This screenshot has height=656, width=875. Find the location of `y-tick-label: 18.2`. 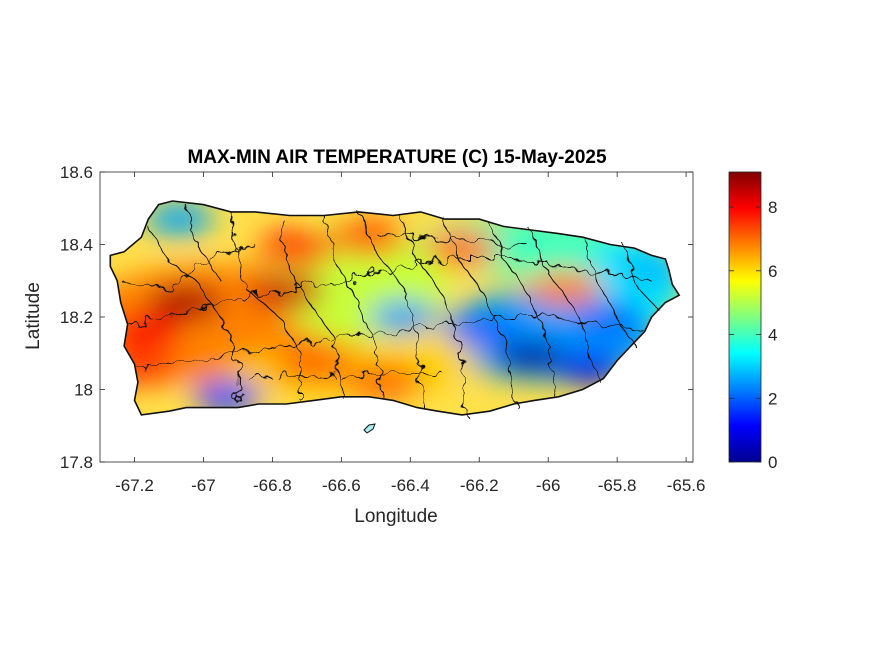

y-tick-label: 18.2 is located at coordinates (76, 317).